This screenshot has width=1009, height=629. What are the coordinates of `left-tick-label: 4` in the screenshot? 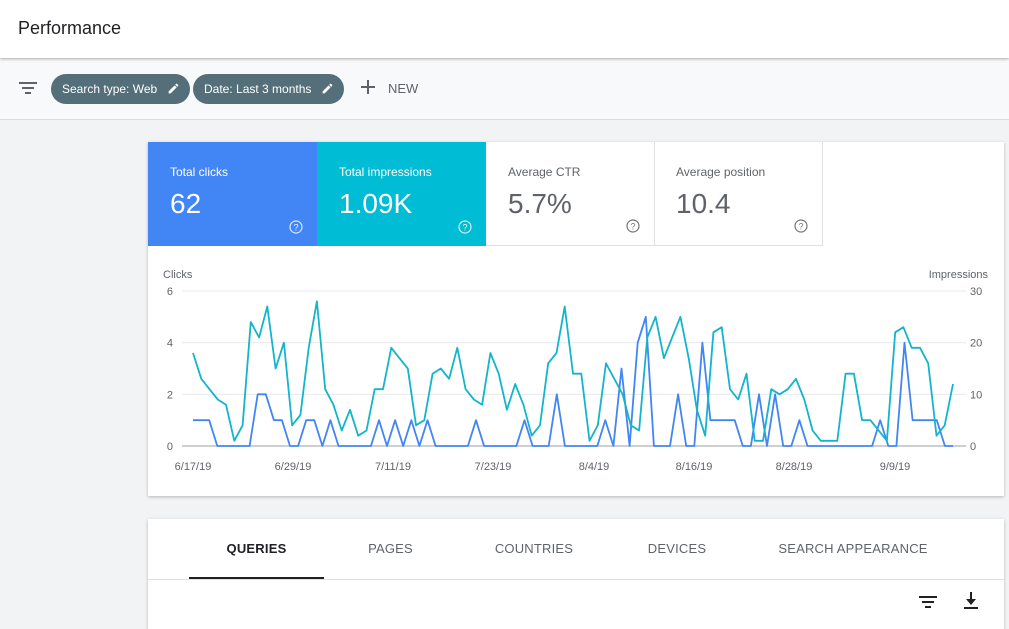 It's located at (170, 344).